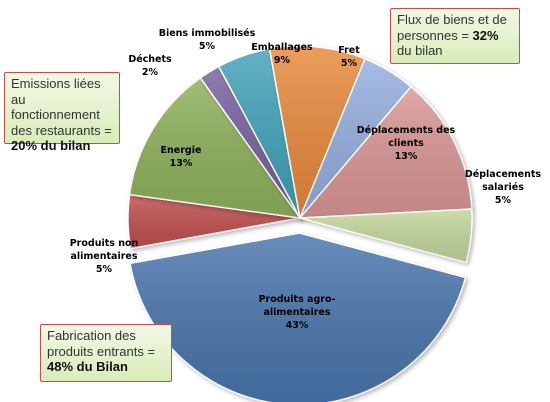 Image resolution: width=550 pixels, height=402 pixels. Describe the element at coordinates (87, 366) in the screenshot. I see `callout-fabrication-emphasis: 48% du Bilan` at that location.